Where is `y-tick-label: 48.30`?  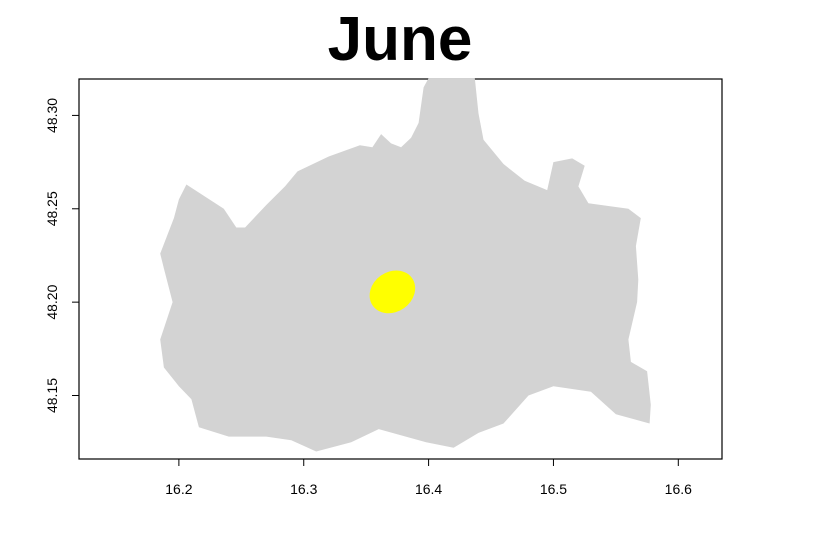
y-tick-label: 48.30 is located at coordinates (52, 115).